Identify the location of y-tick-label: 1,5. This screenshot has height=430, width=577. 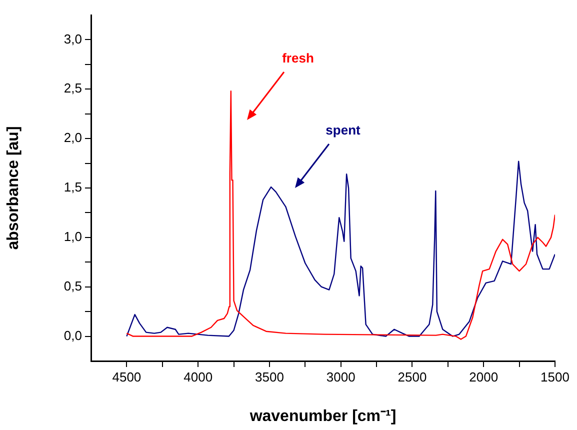
(73, 187).